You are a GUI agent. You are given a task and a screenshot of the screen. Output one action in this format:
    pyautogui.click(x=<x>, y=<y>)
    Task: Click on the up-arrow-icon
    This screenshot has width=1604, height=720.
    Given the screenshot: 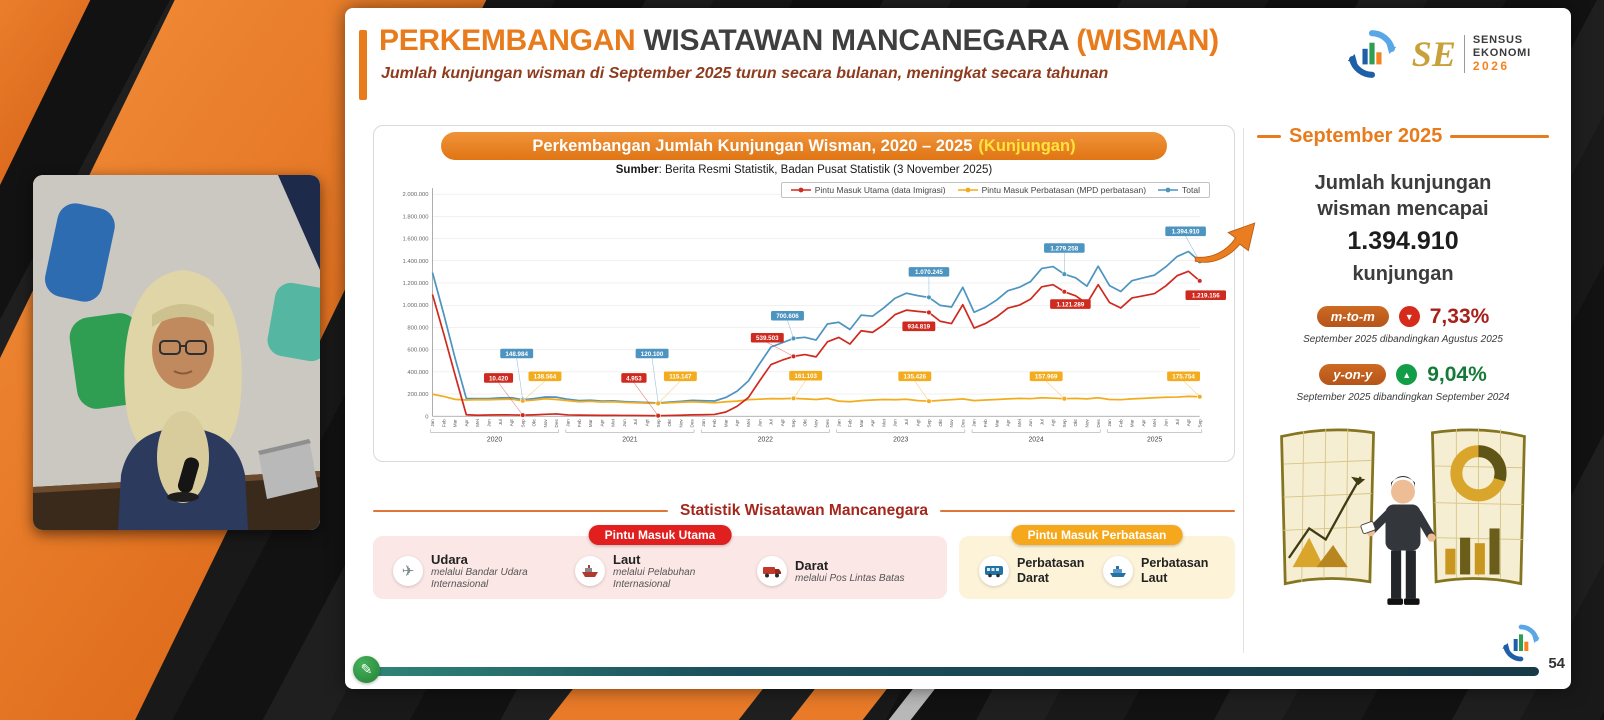 What is the action you would take?
    pyautogui.click(x=1407, y=374)
    